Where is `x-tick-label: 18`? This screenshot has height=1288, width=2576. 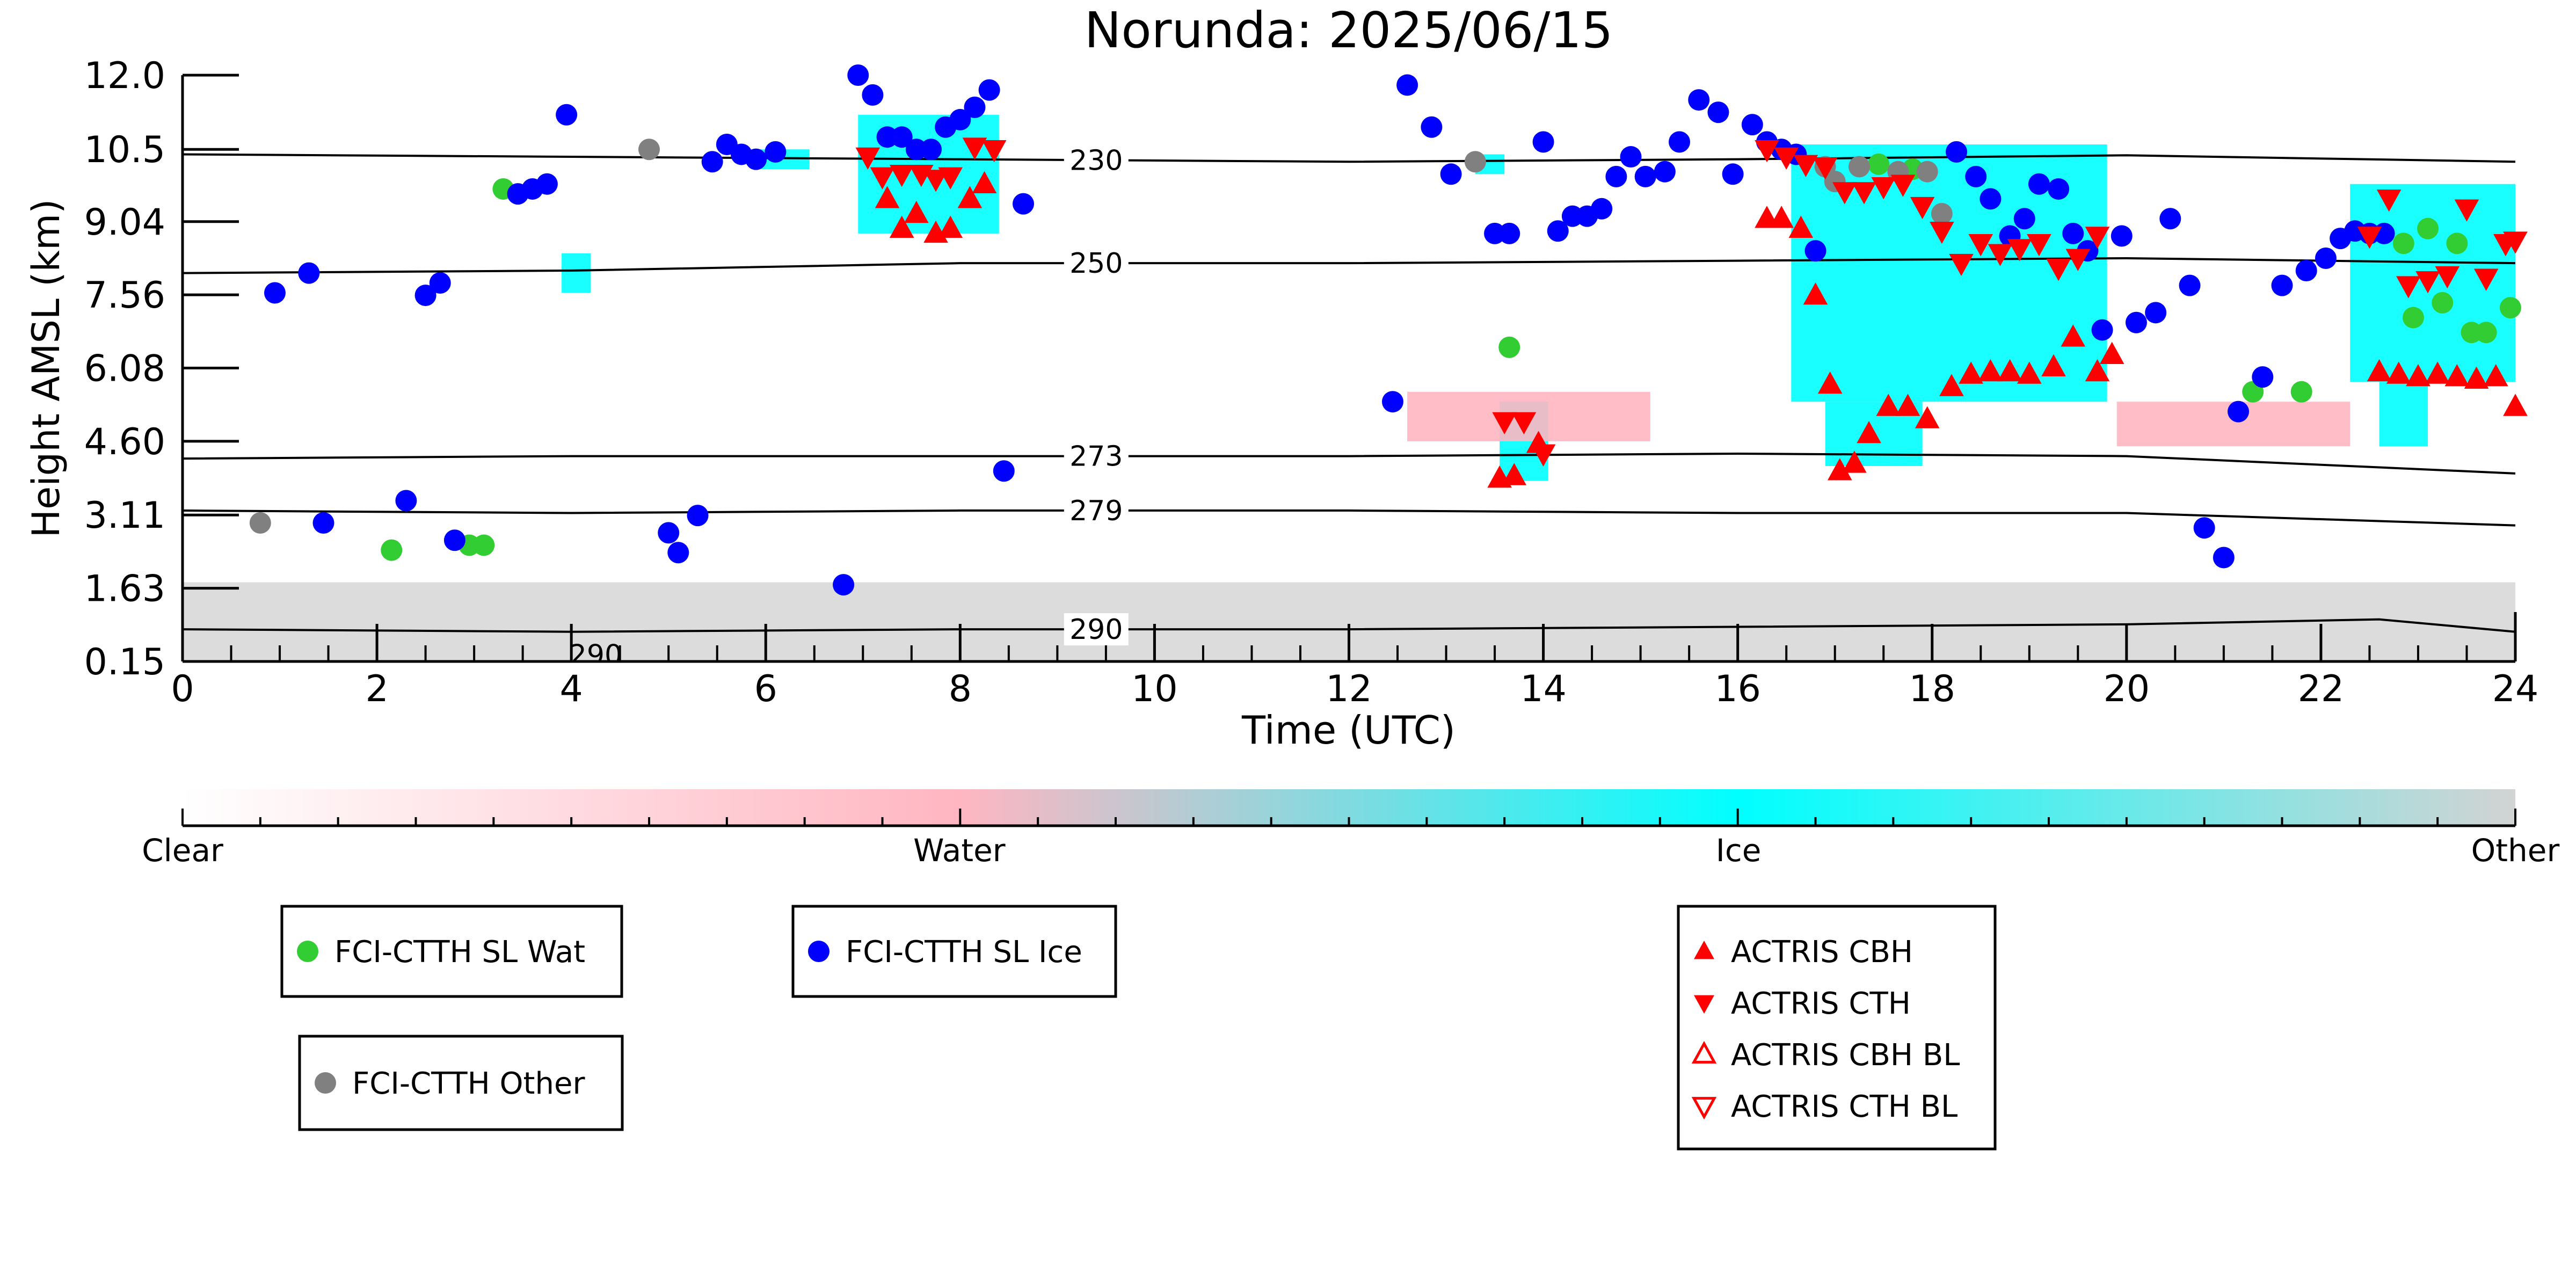 x-tick-label: 18 is located at coordinates (1932, 689).